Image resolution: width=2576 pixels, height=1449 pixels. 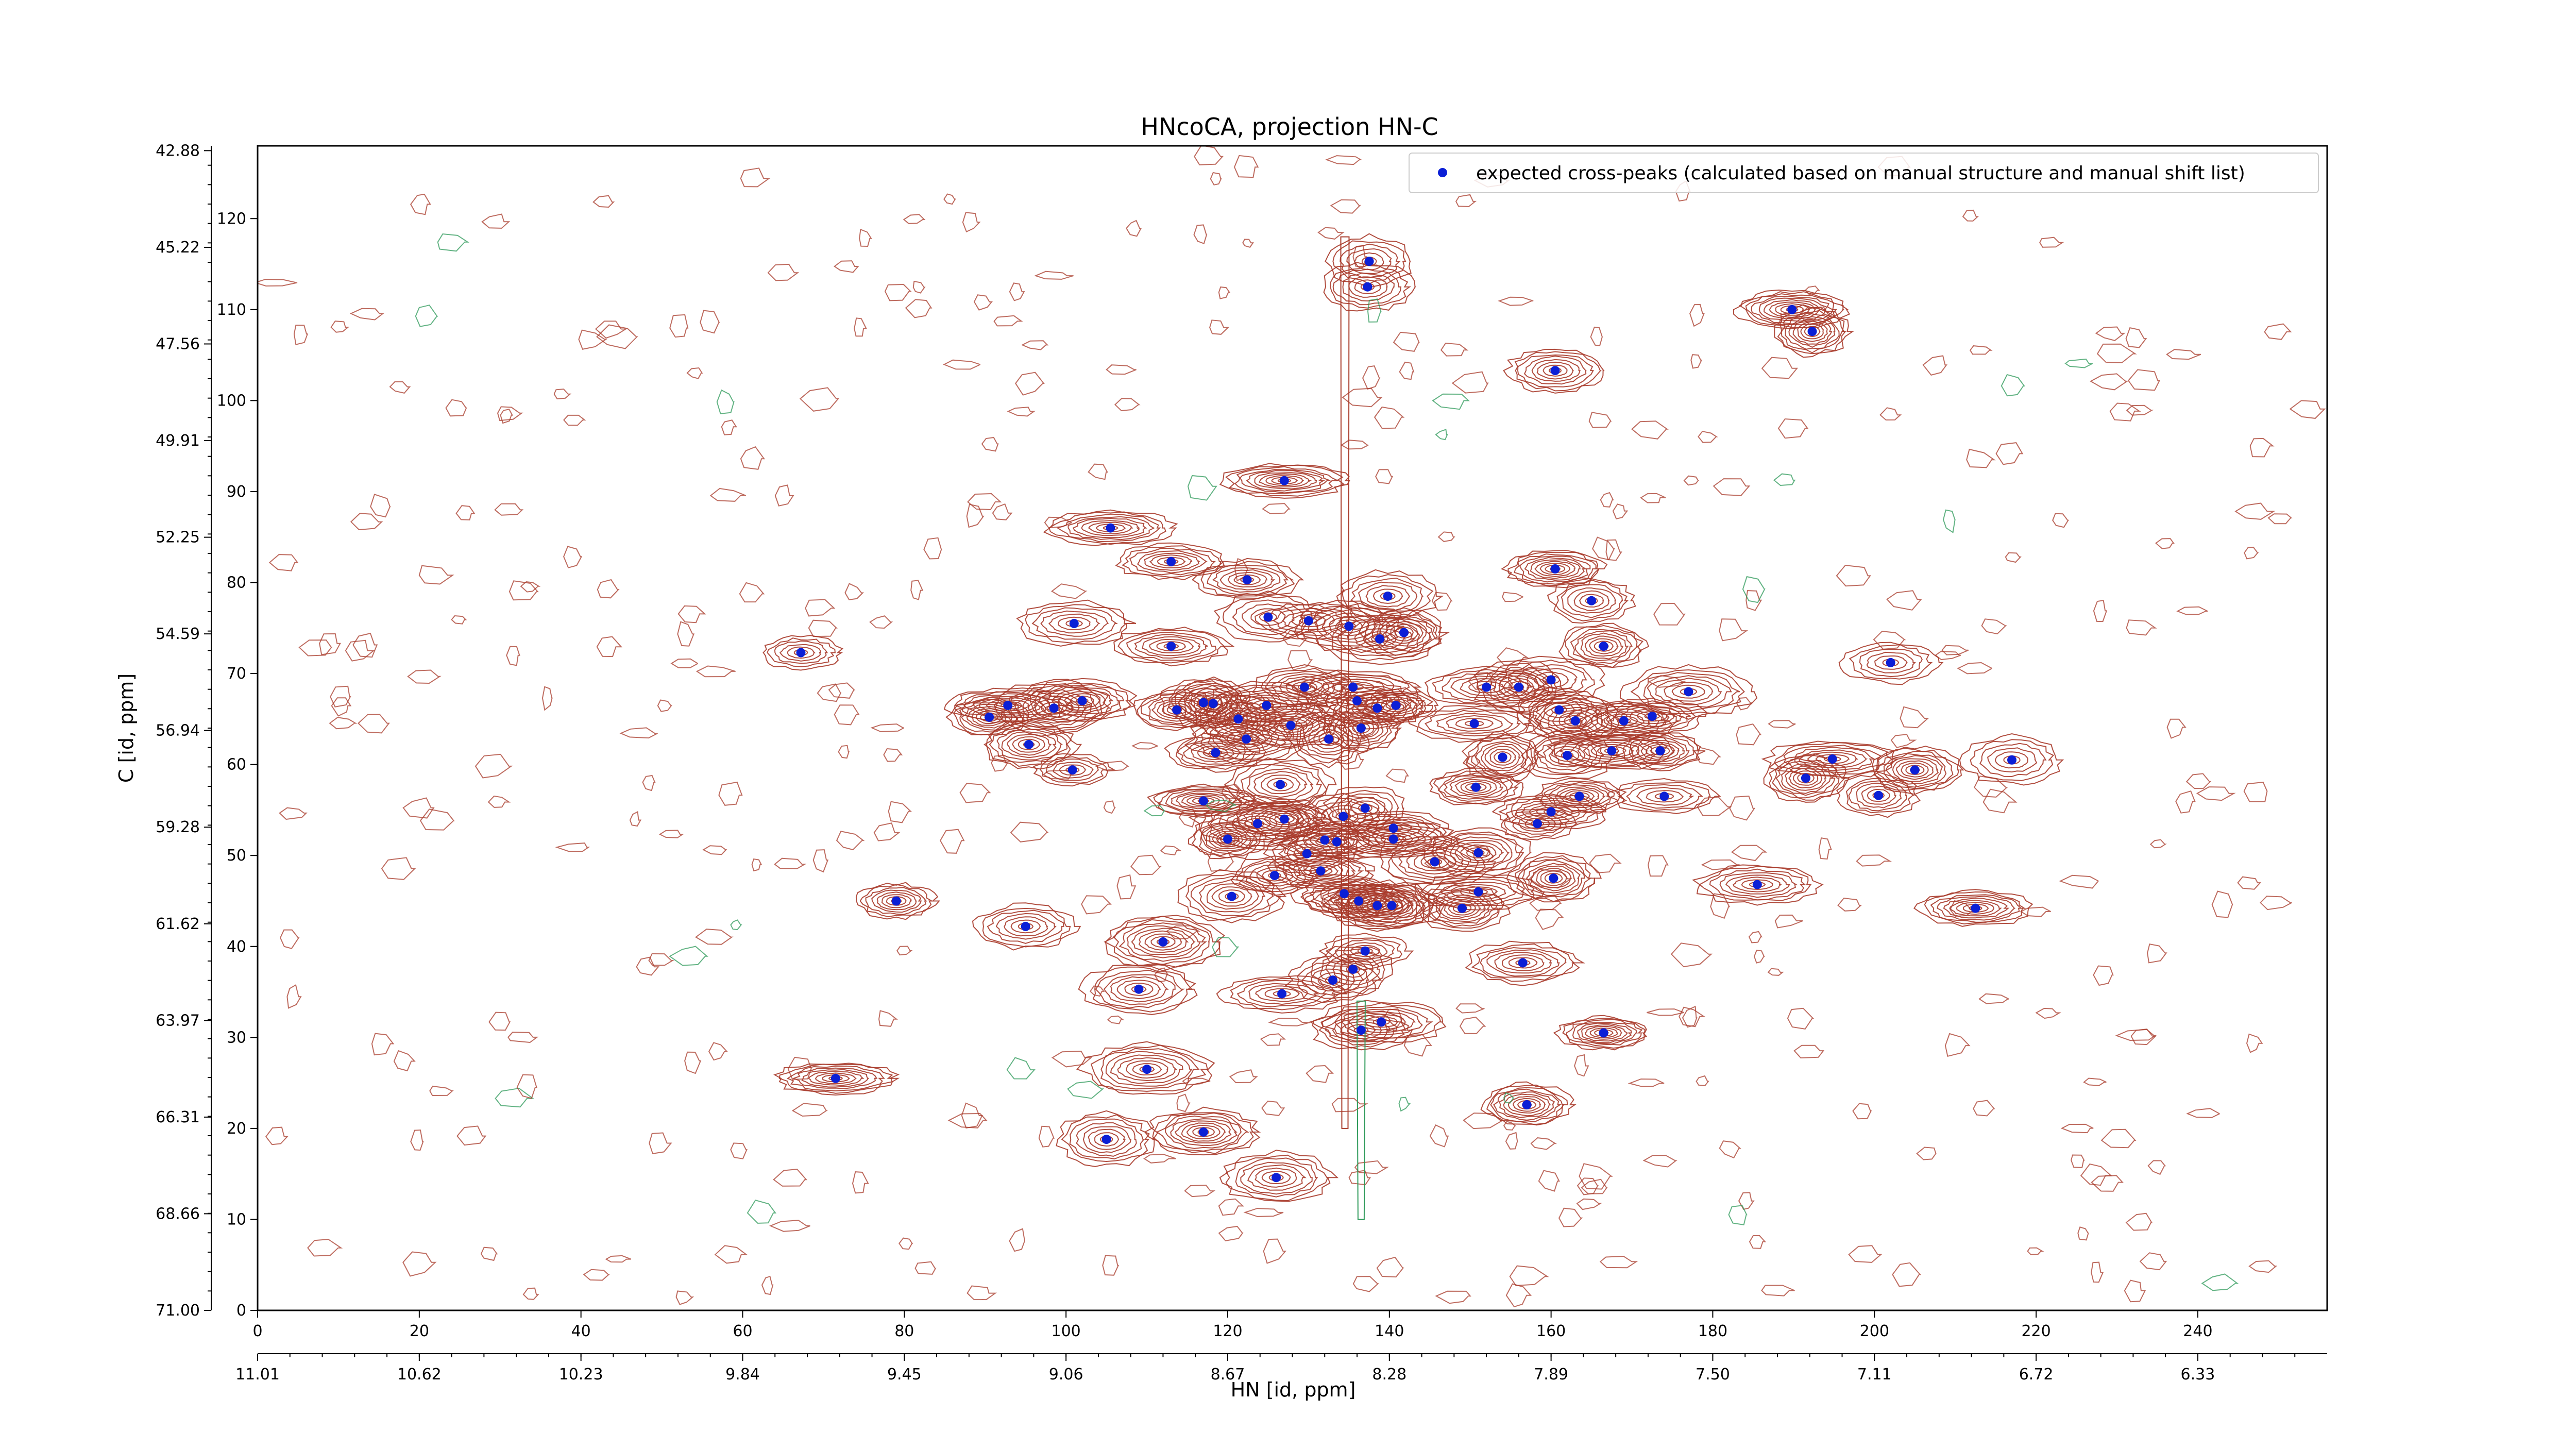 I want to click on x-axis-label: HN [id, ppm], so click(x=1293, y=1389).